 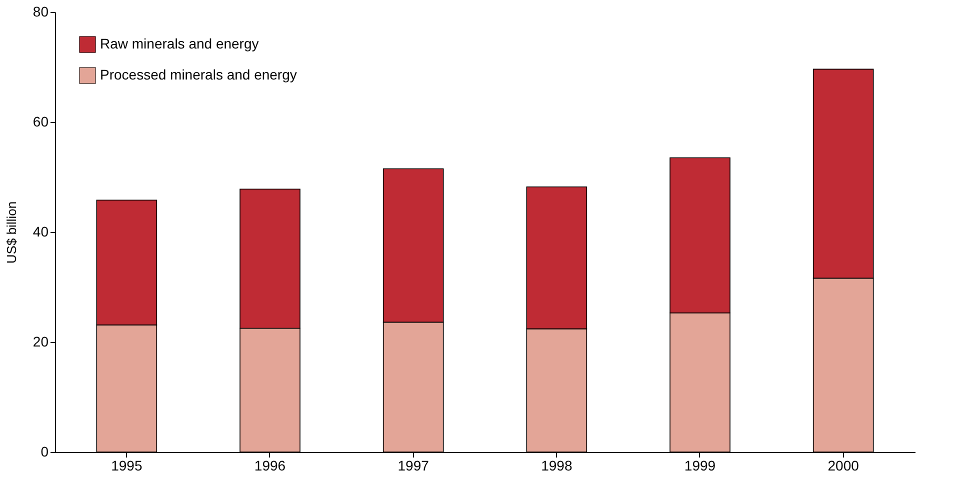 I want to click on y-tick-label: 80, so click(x=40, y=12).